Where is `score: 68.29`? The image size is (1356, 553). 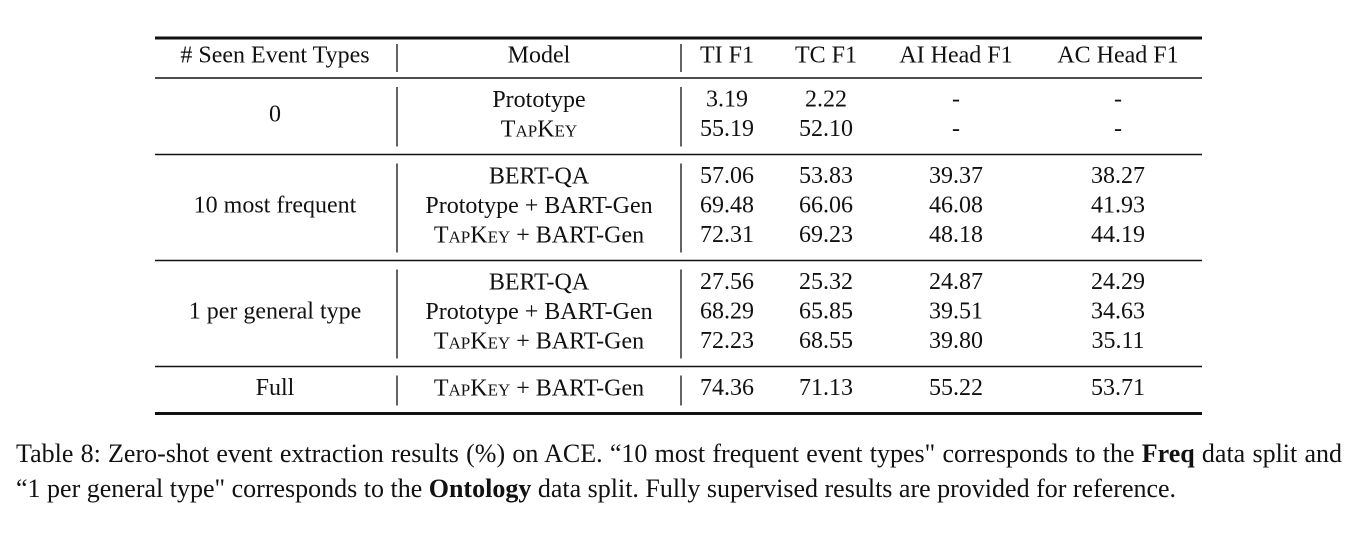 score: 68.29 is located at coordinates (727, 312).